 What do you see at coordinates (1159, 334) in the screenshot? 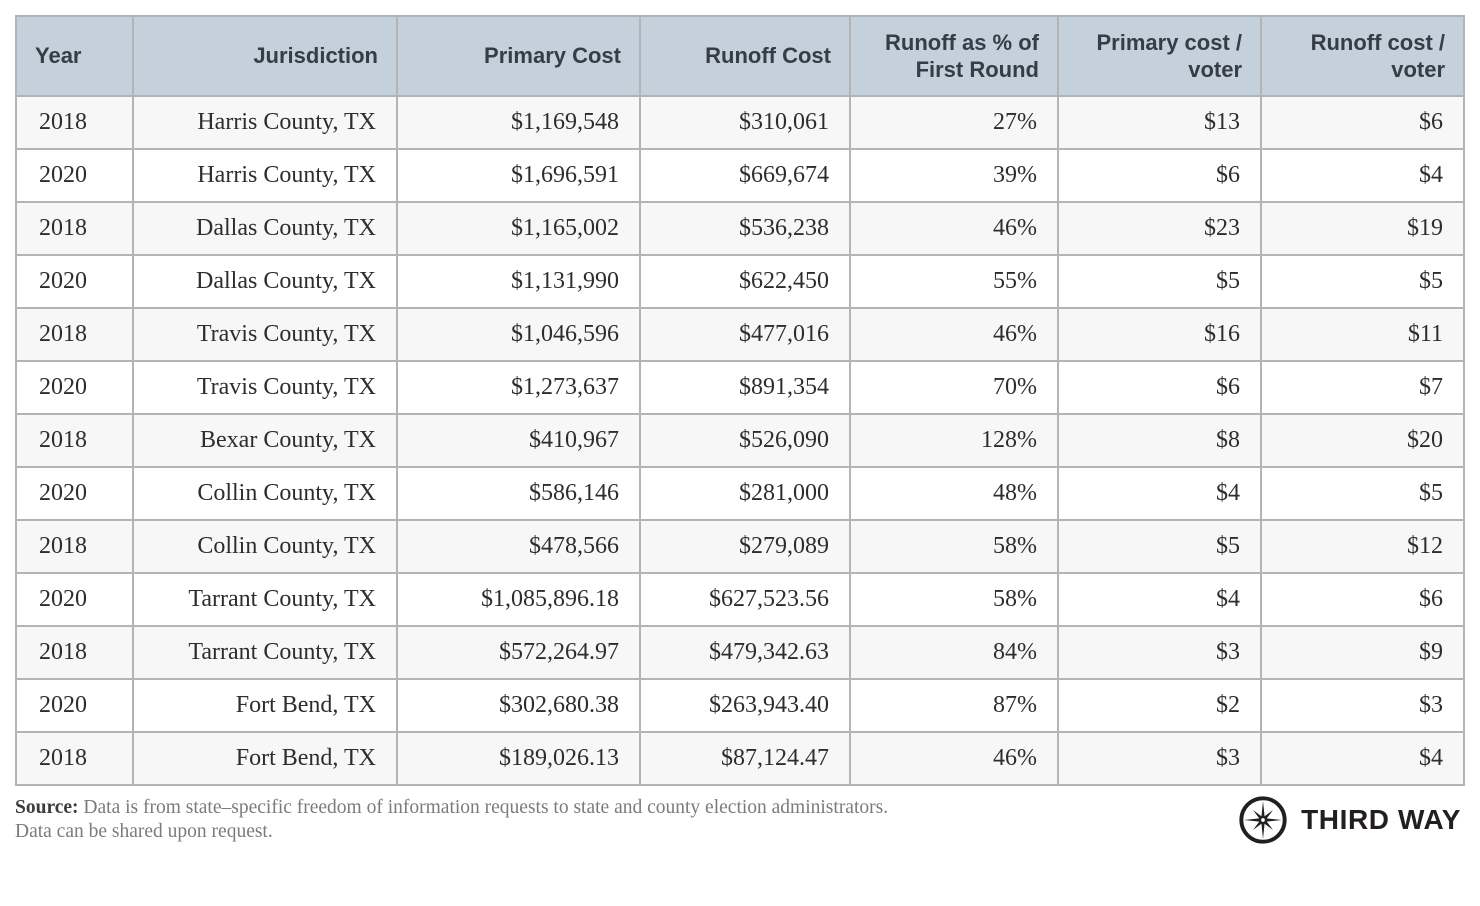
I see `cell-primary-per-voter: $16` at bounding box center [1159, 334].